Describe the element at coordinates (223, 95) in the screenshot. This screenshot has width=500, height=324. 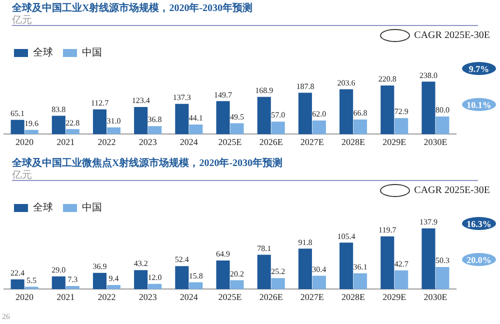
I see `data-label: 149.7` at that location.